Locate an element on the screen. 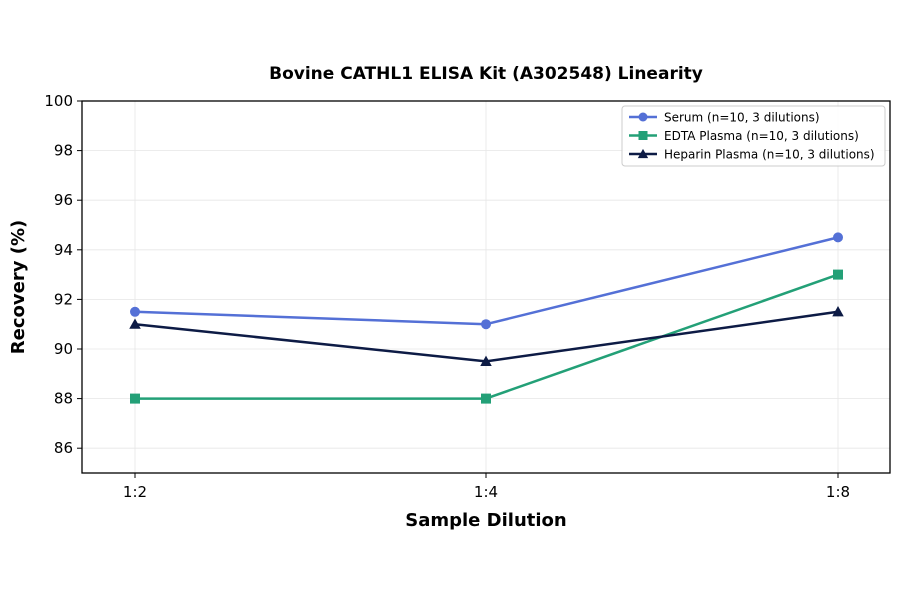  legend-label: Serum (n=10, 3 dilutions) is located at coordinates (742, 118).